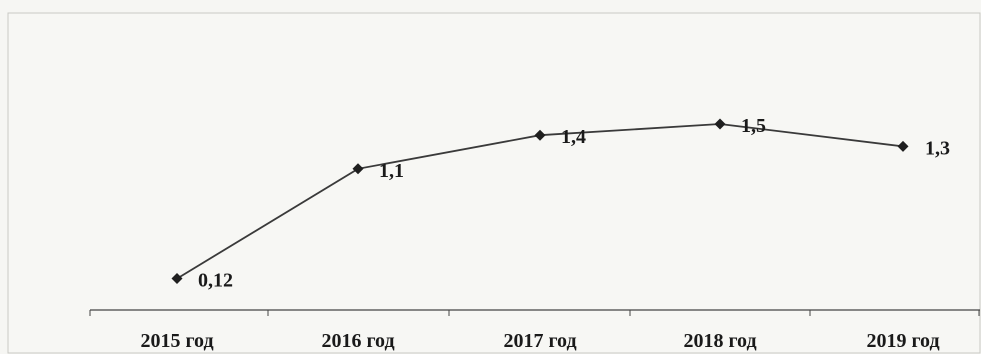  I want to click on x-tick-label: 2019 год, so click(902, 341).